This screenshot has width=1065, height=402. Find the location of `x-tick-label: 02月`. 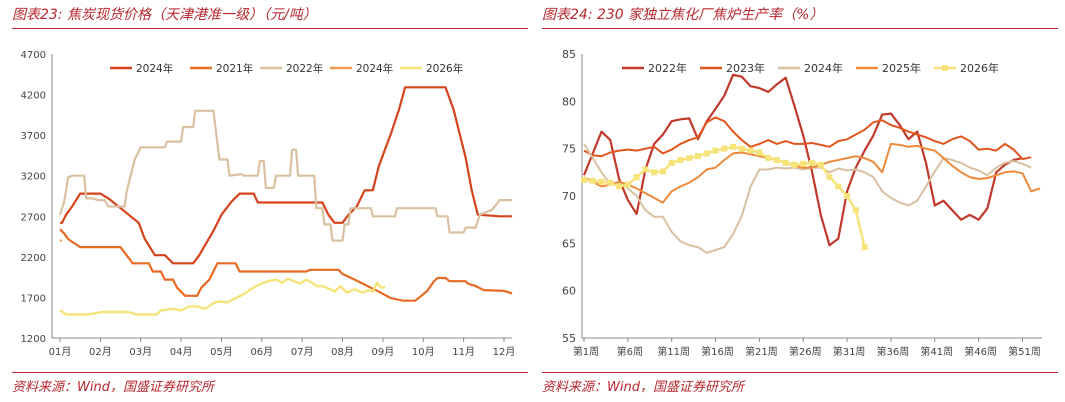

x-tick-label: 02月 is located at coordinates (100, 352).